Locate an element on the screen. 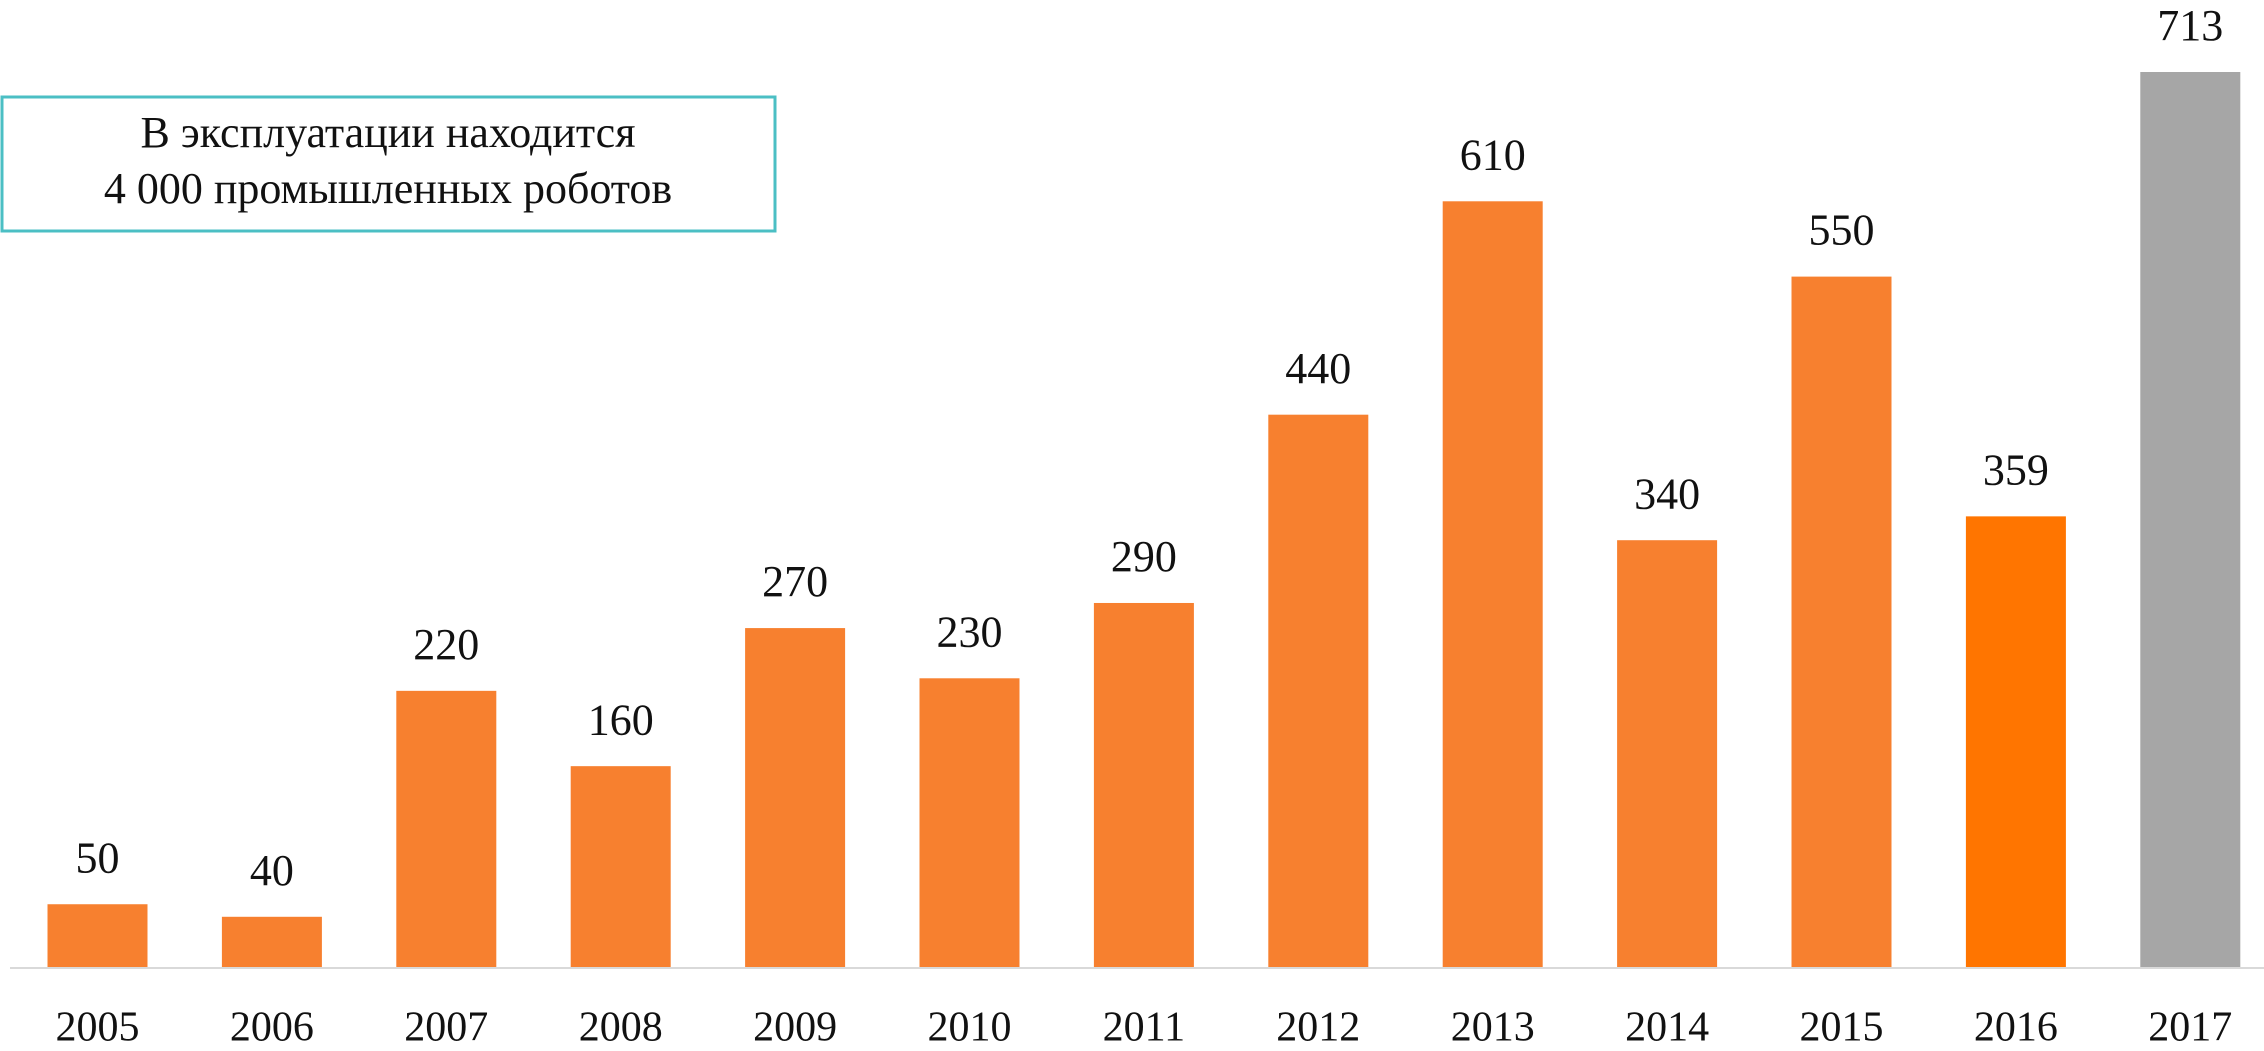 This screenshot has height=1051, width=2264. value-label: 270 is located at coordinates (795, 581).